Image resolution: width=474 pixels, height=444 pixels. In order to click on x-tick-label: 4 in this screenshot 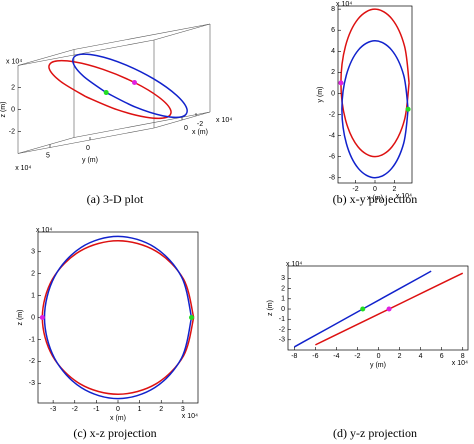, I will do `click(421, 356)`.